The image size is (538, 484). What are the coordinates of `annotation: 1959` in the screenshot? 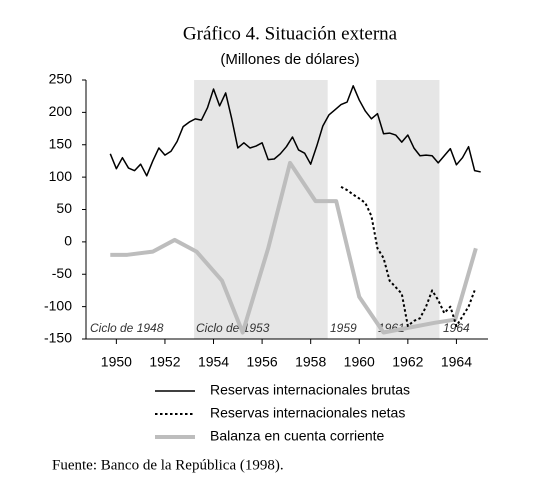 It's located at (343, 328).